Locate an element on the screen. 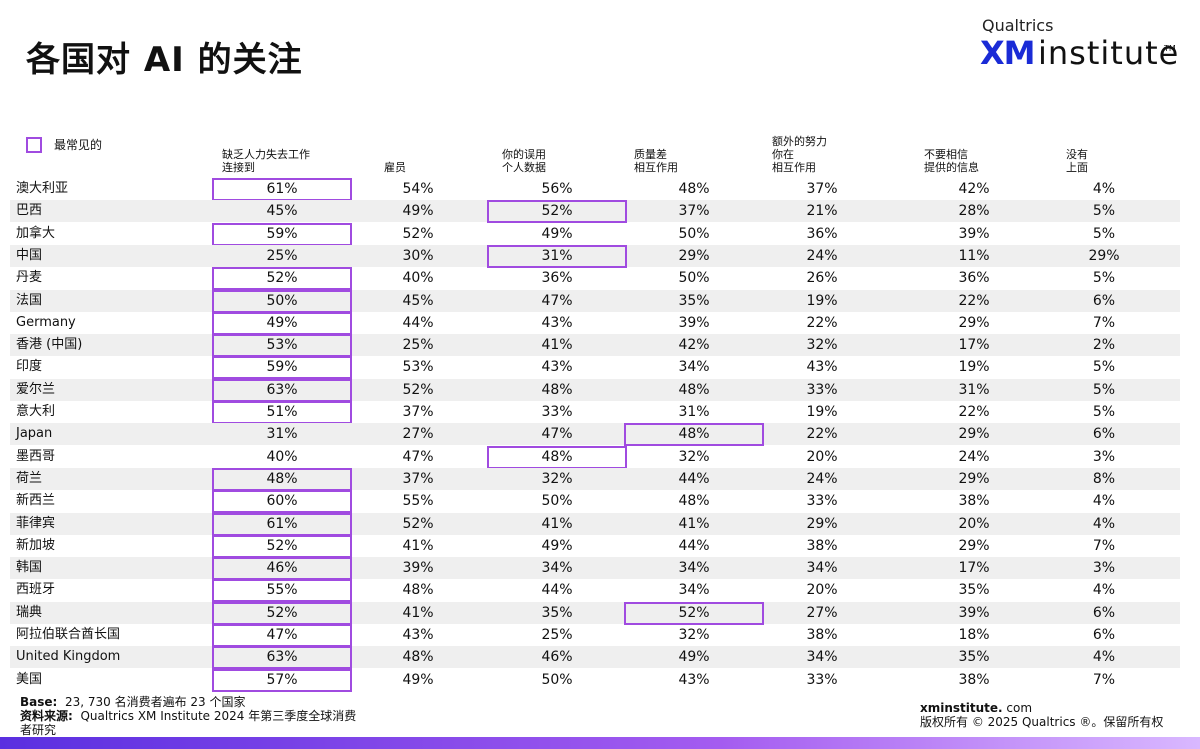 Image resolution: width=1200 pixels, height=749 pixels. source-label: 资料来源: is located at coordinates (46, 716).